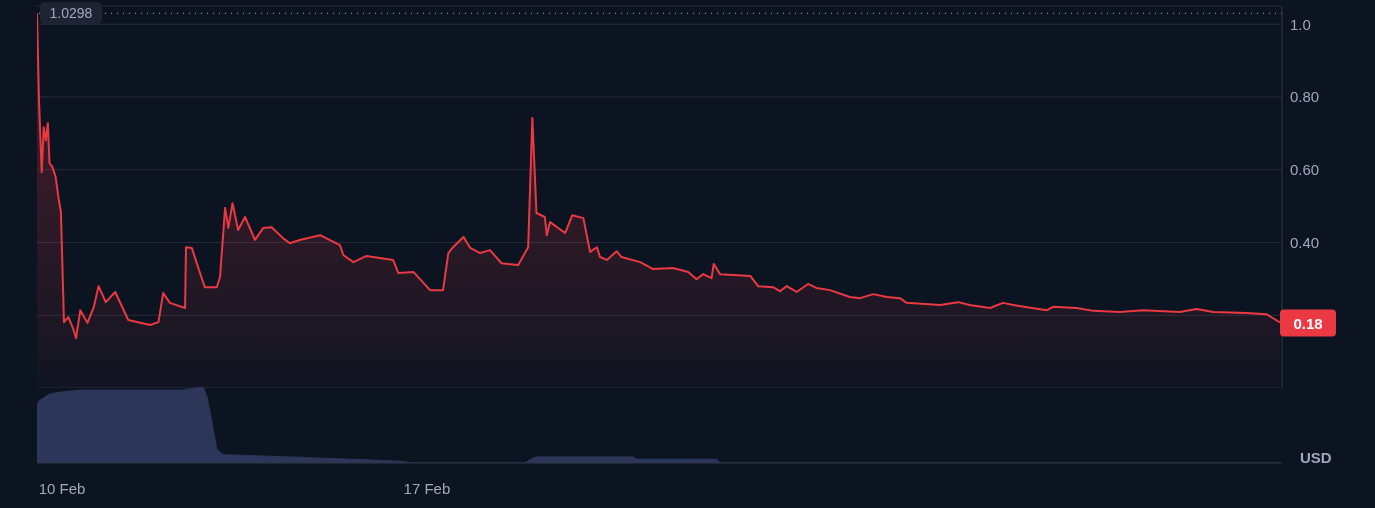  I want to click on y-tick-label: 1.0, so click(1300, 24).